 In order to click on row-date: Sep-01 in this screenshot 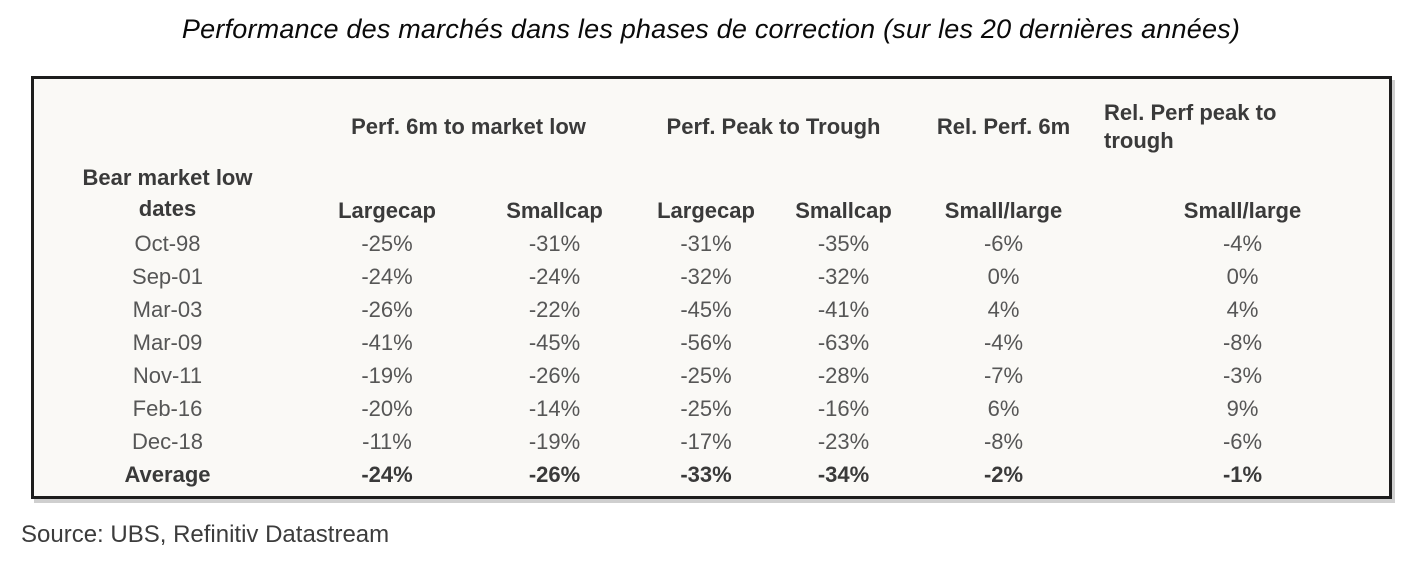, I will do `click(167, 276)`.